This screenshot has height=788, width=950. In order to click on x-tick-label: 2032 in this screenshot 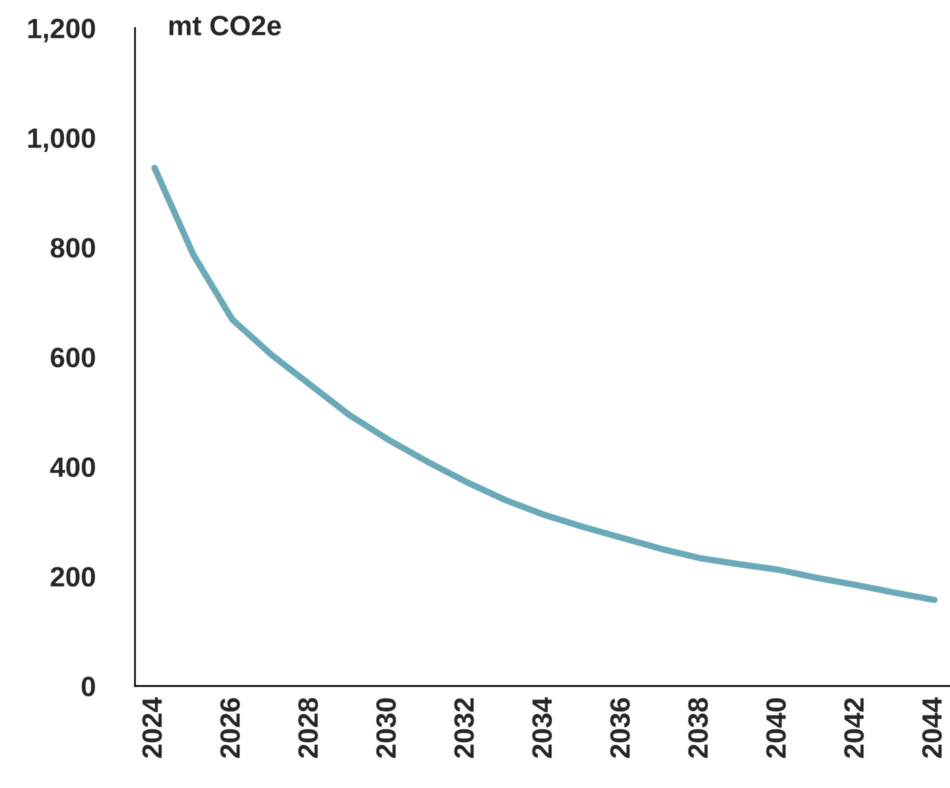, I will do `click(464, 728)`.